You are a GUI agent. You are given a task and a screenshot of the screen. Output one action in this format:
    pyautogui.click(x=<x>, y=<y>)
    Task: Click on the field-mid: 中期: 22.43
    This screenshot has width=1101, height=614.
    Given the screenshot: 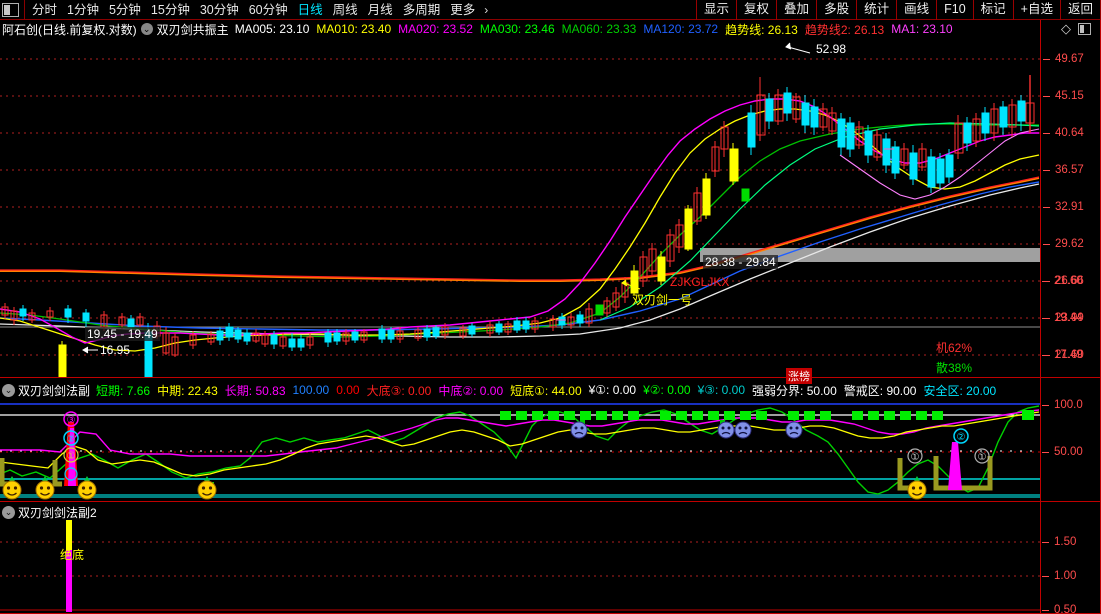 What is the action you would take?
    pyautogui.click(x=187, y=390)
    